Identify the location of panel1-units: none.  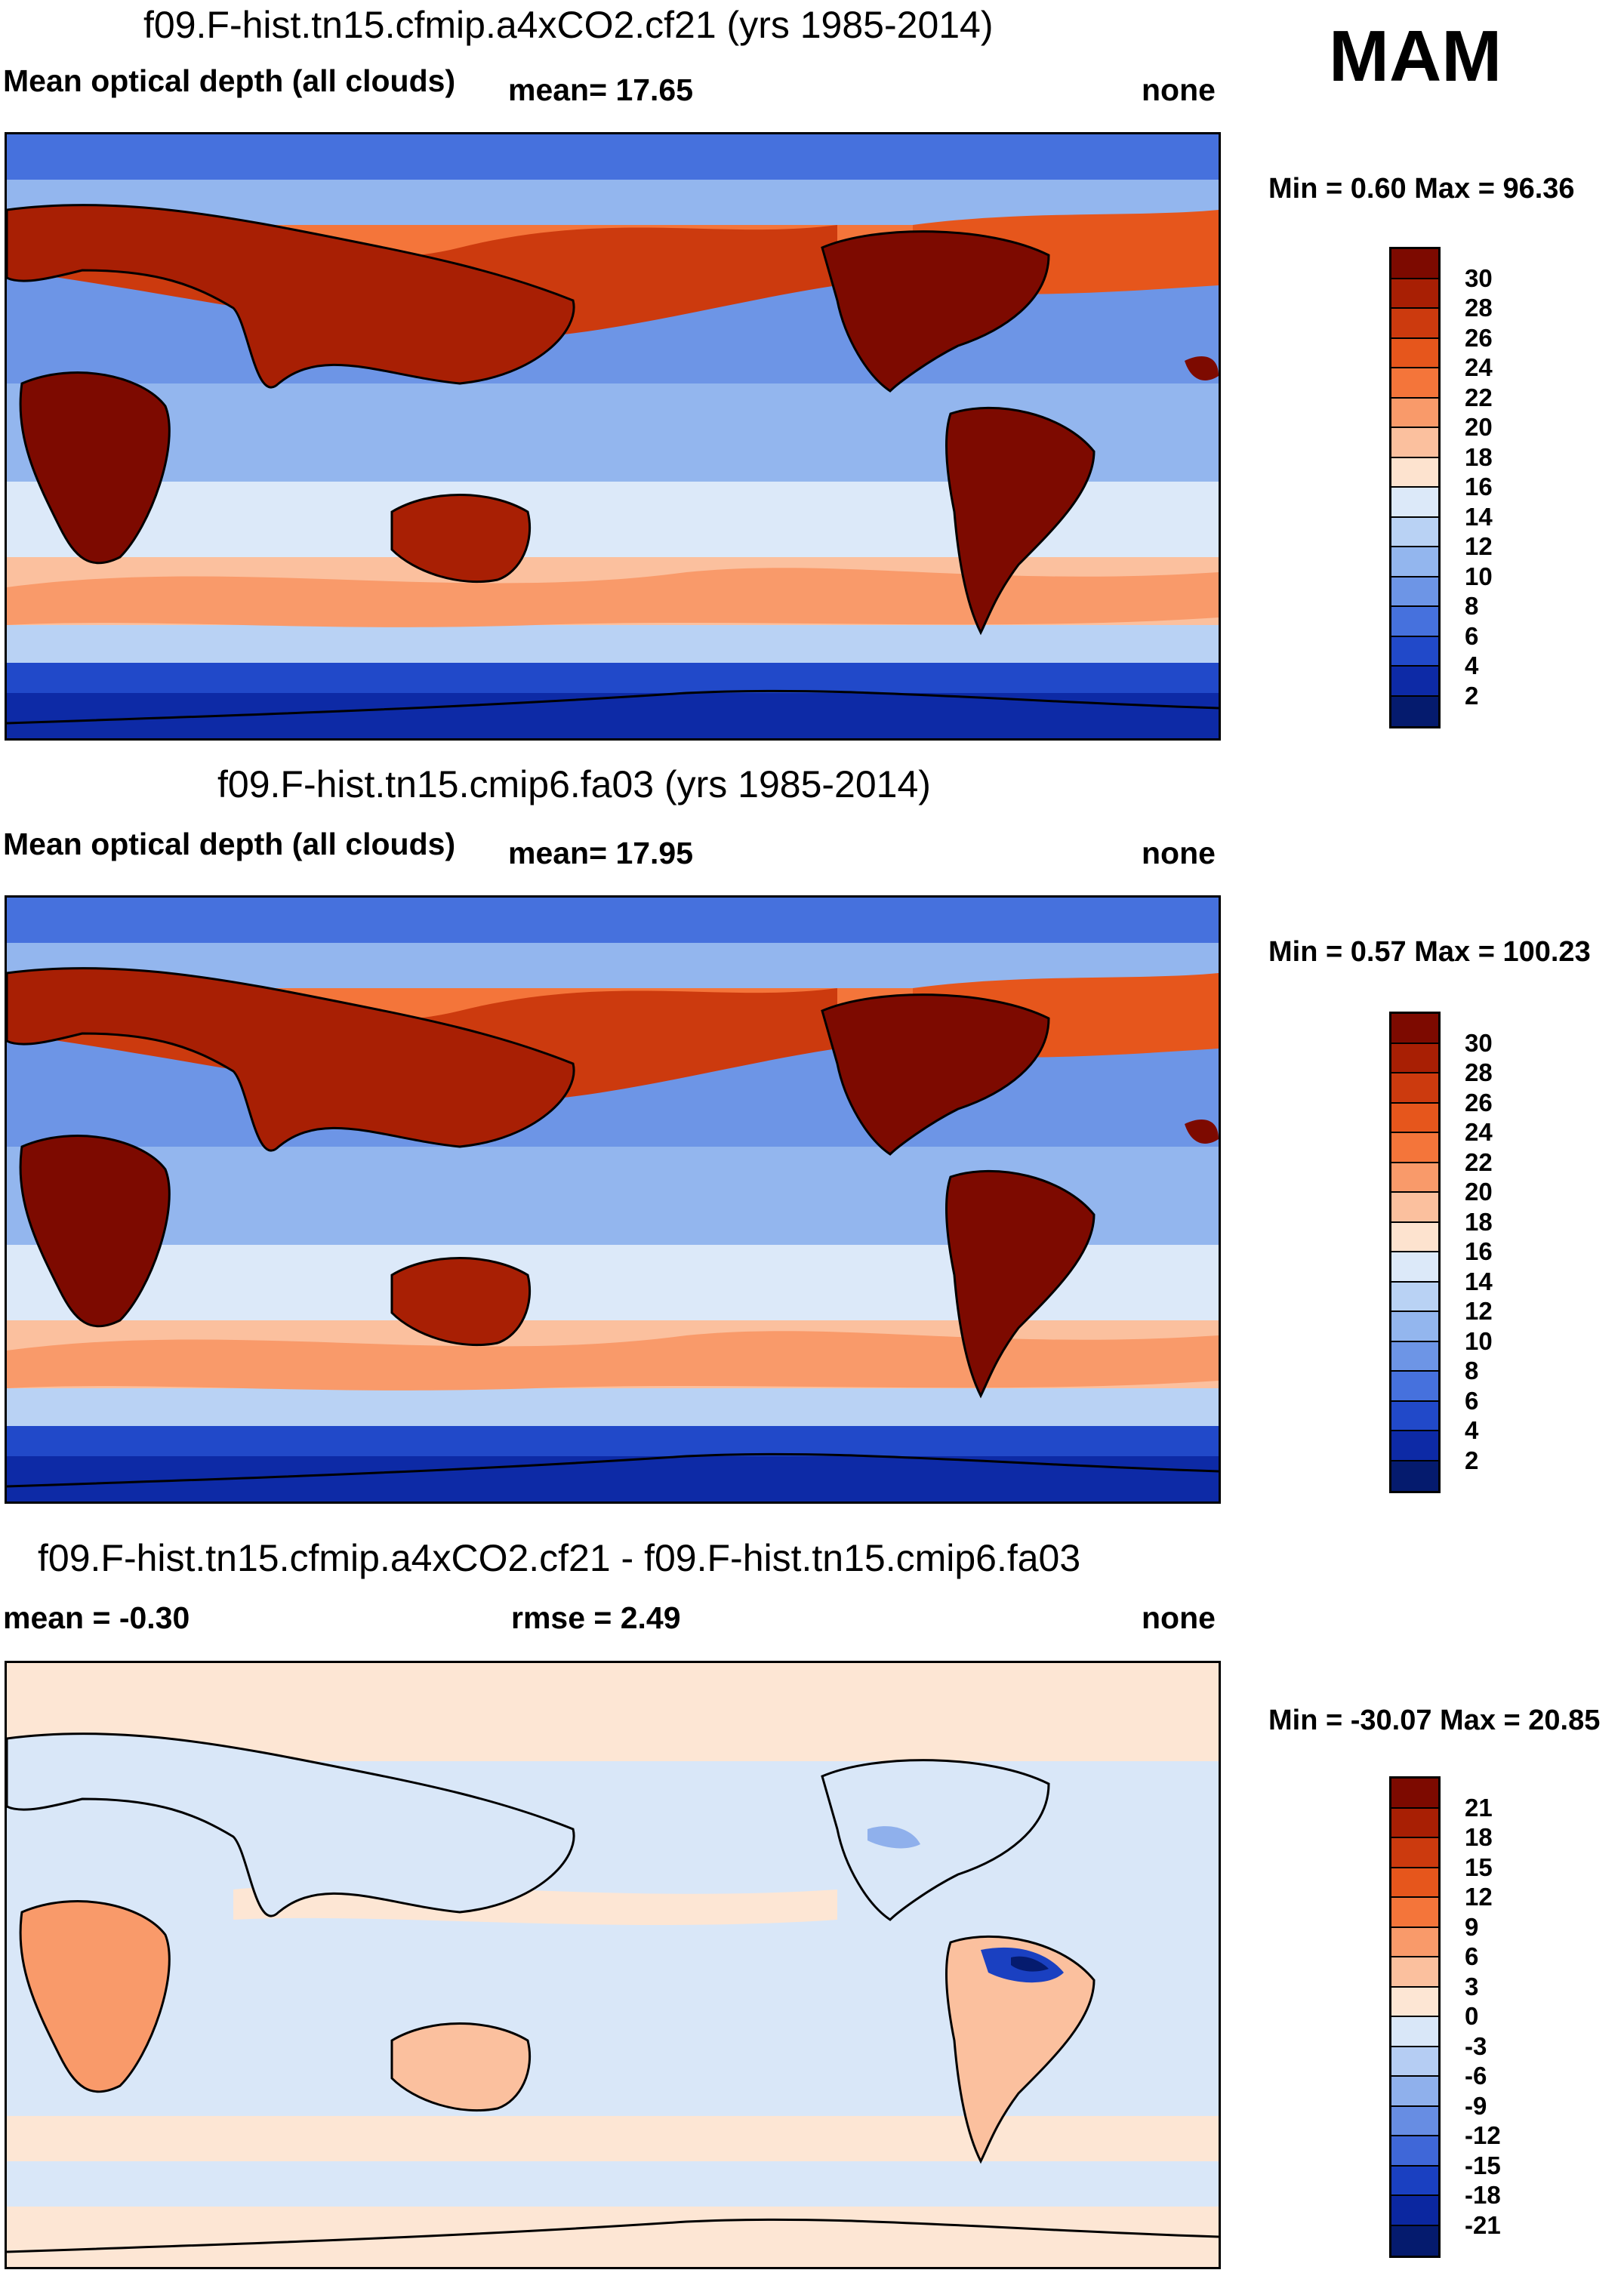
(1179, 89).